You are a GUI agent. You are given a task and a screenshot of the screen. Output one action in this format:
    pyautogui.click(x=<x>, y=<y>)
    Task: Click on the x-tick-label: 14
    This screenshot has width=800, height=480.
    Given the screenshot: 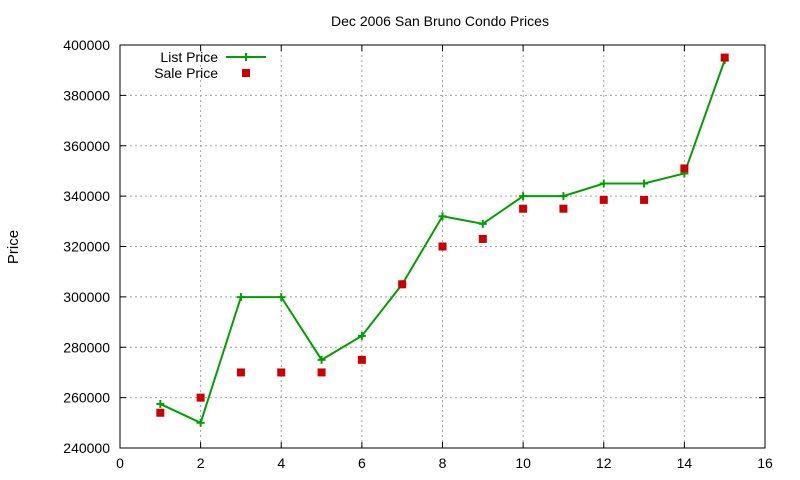 What is the action you would take?
    pyautogui.click(x=685, y=463)
    